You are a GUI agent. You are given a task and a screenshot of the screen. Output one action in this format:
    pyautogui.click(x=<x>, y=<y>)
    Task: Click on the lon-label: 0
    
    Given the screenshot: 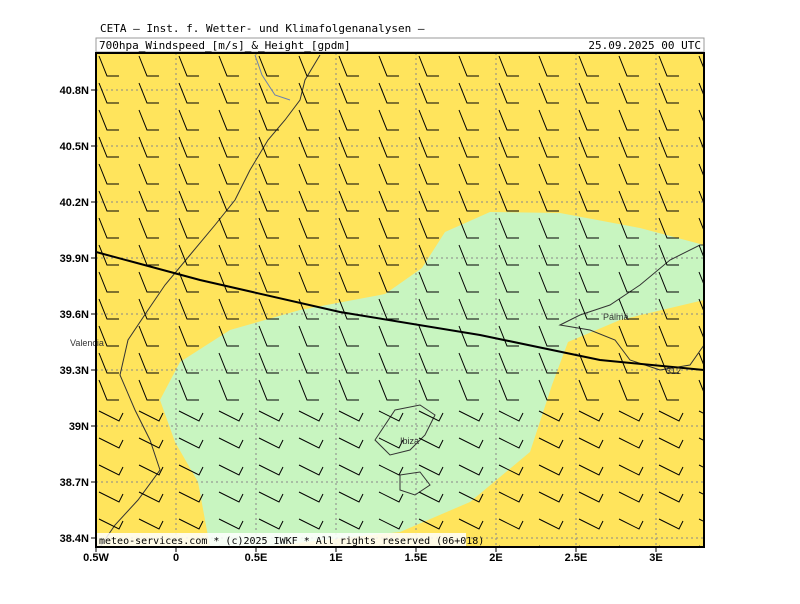 What is the action you would take?
    pyautogui.click(x=176, y=558)
    